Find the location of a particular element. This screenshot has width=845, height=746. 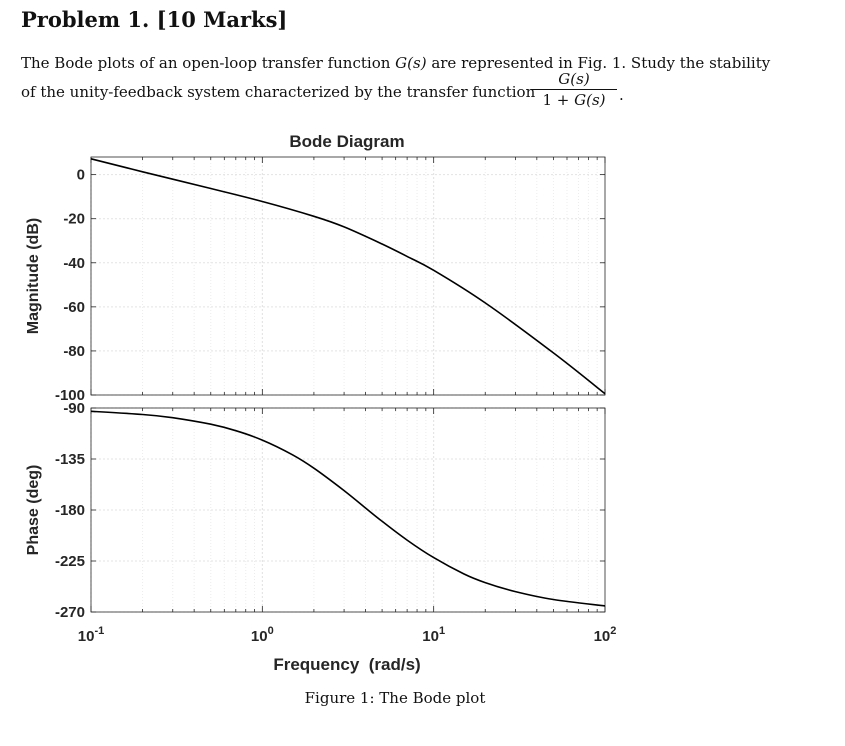

magnitude-y-tick-label: -60 is located at coordinates (74, 307).